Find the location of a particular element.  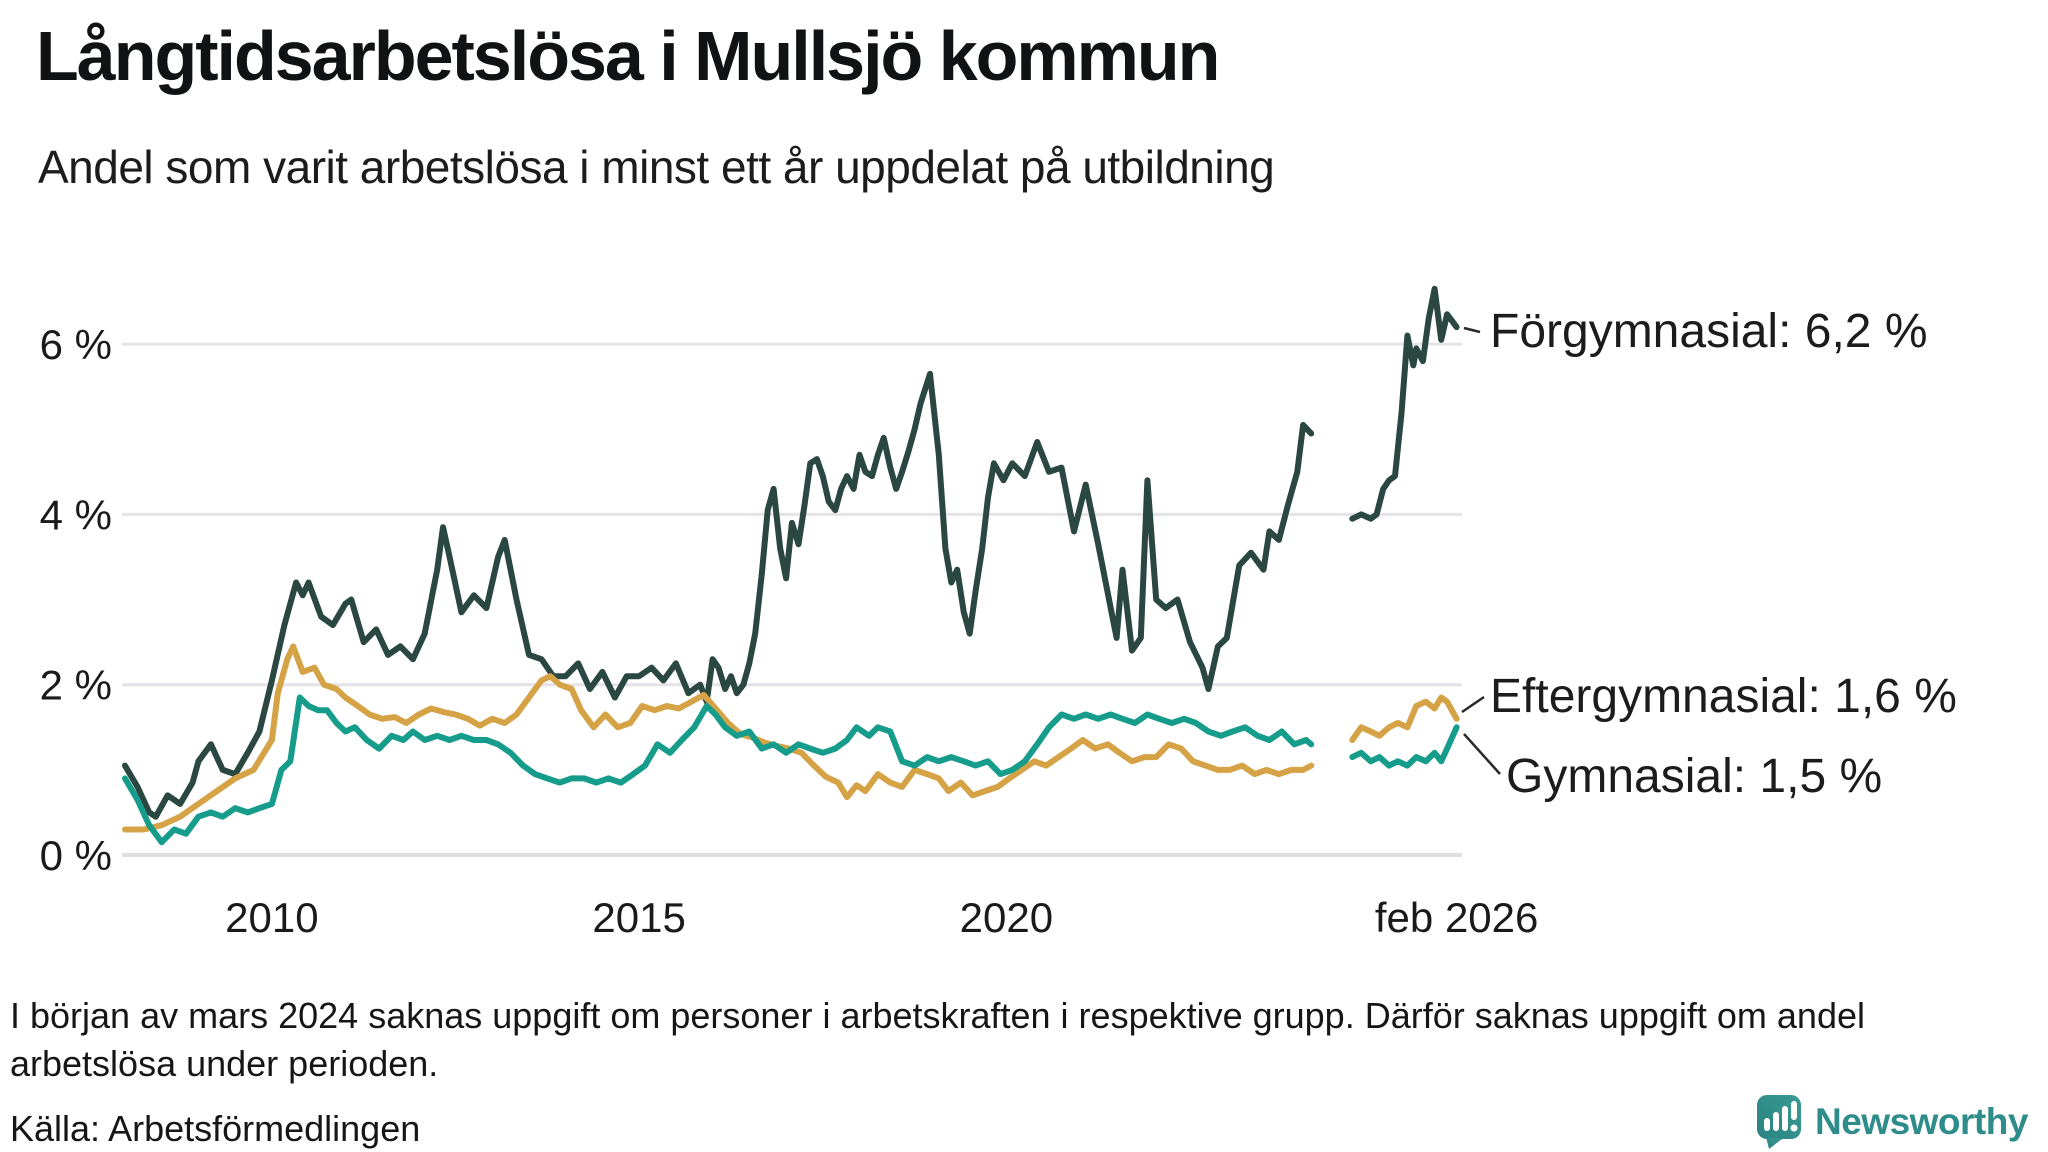

series-end-label-eftergymnasial: Eftergymnasial: 1,6 % is located at coordinates (1723, 696).